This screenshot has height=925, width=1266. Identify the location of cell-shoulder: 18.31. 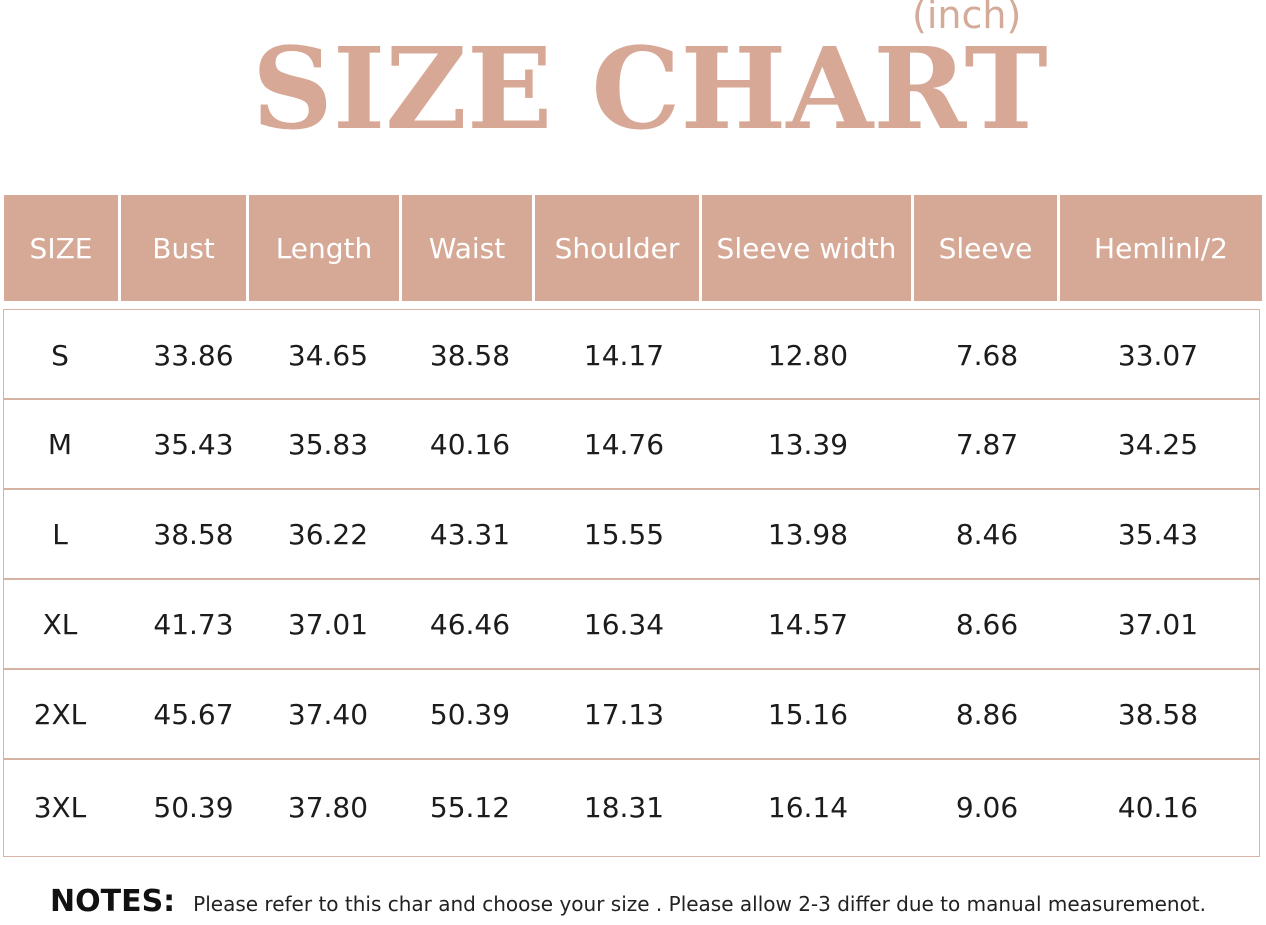
(624, 807).